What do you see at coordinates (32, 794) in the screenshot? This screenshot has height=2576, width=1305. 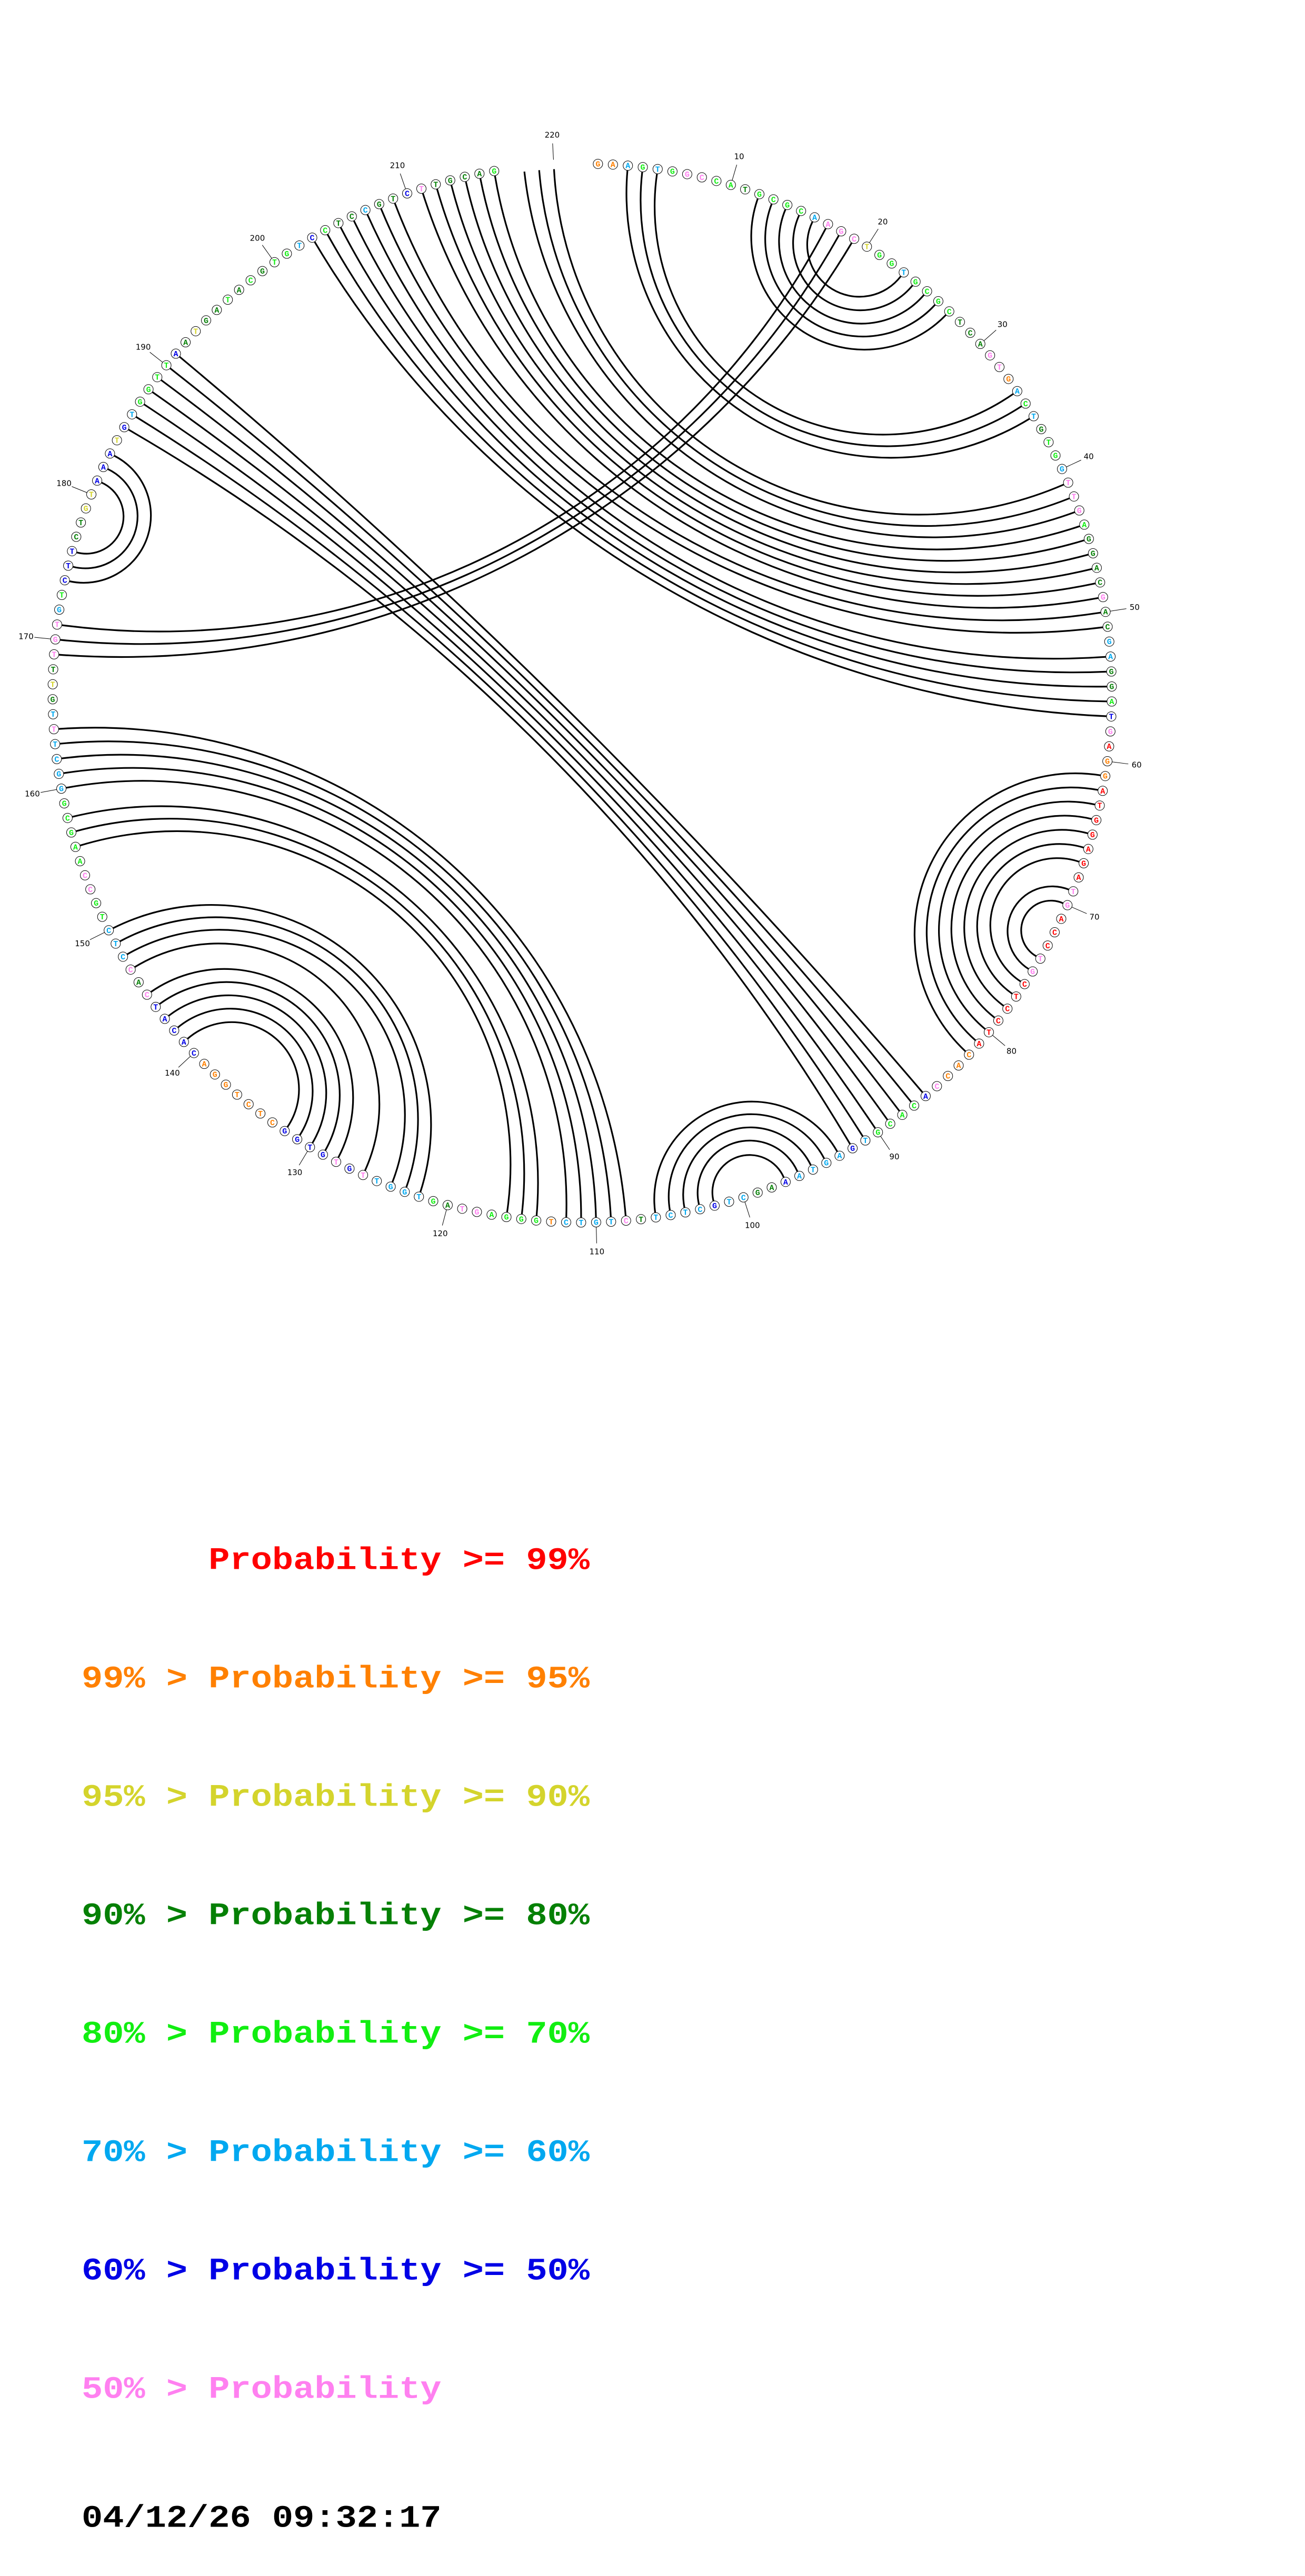 I see `position-label: 160` at bounding box center [32, 794].